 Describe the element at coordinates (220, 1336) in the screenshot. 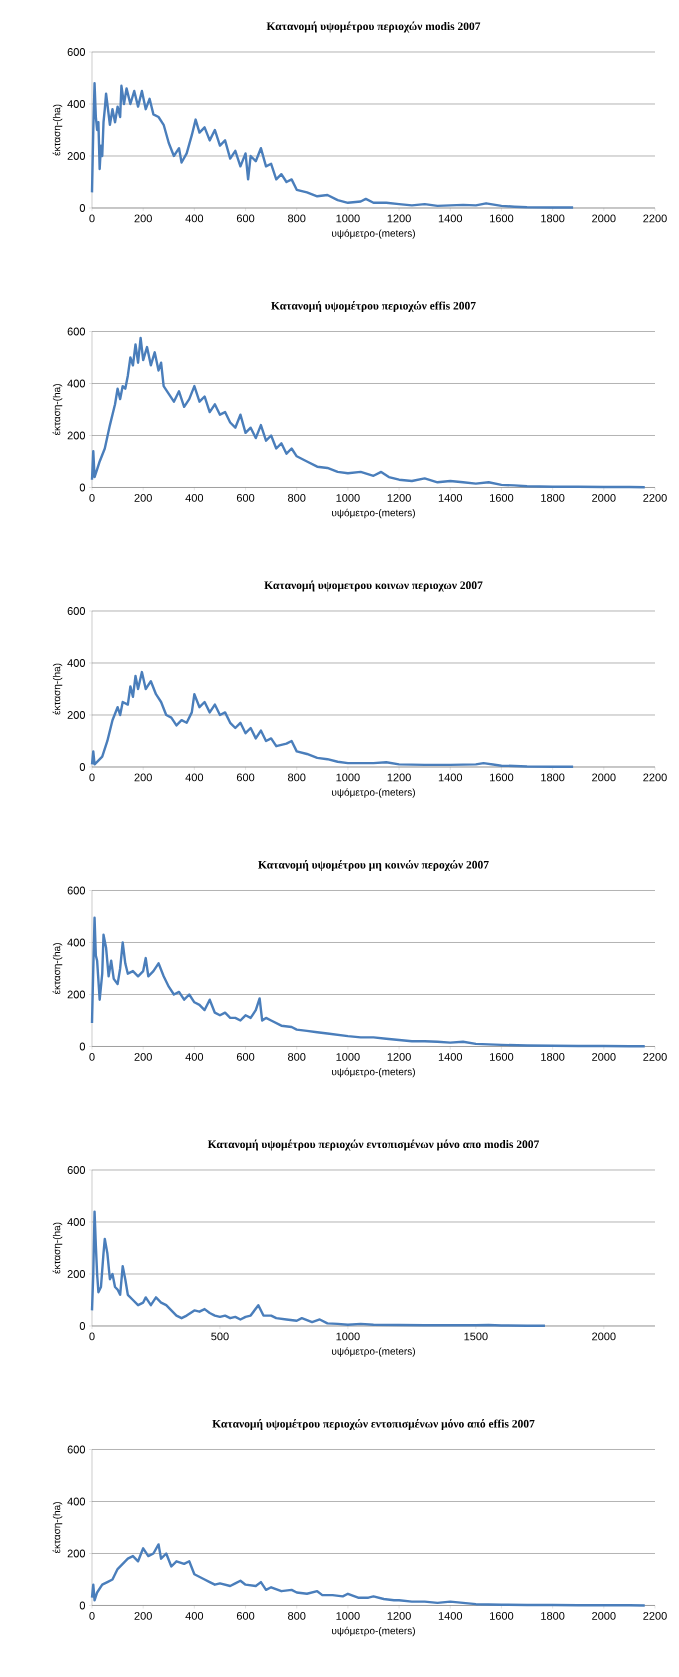

I see `x-tick-label: 500` at that location.